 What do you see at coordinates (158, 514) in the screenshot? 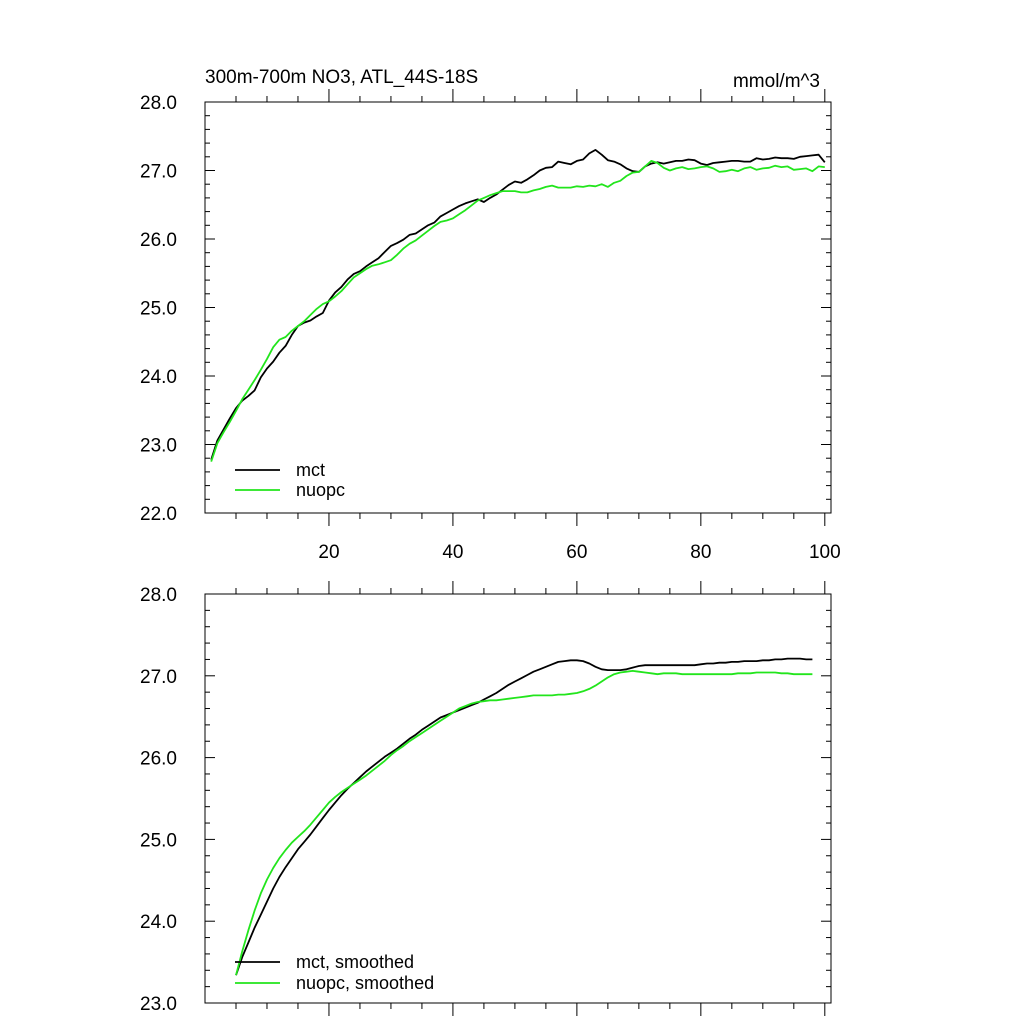
I see `y-tick-label: 22.0` at bounding box center [158, 514].